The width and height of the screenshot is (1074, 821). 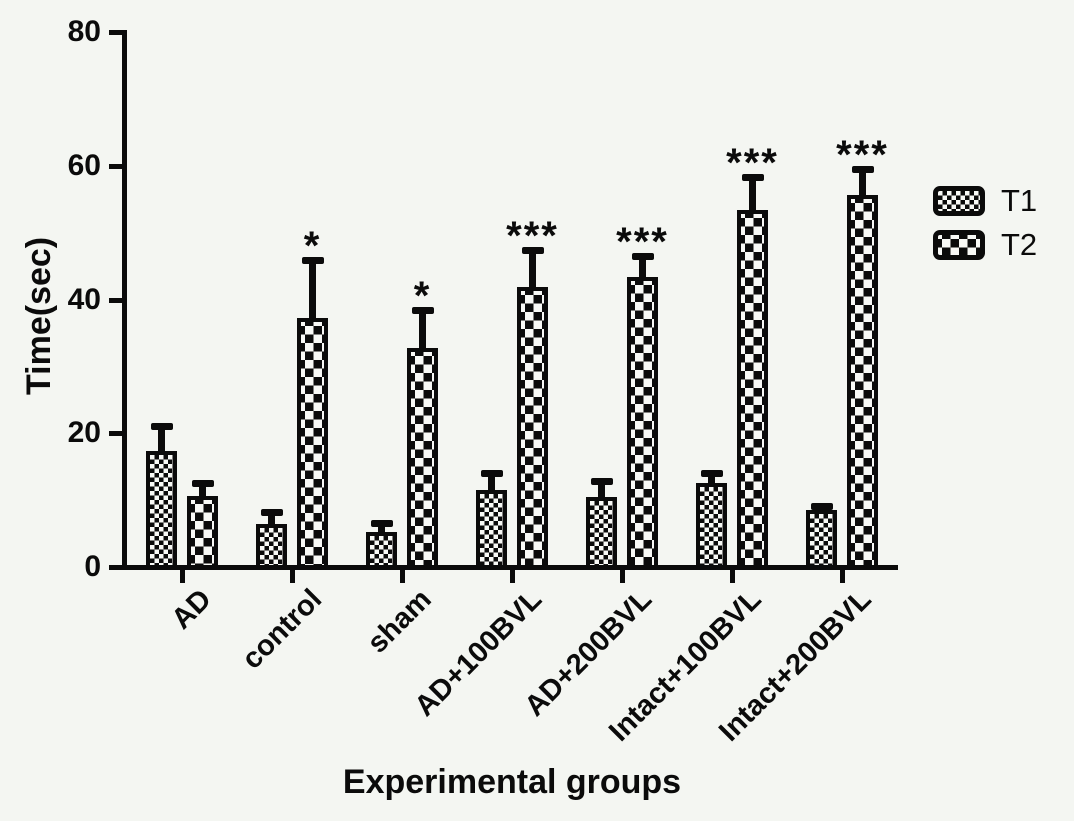 What do you see at coordinates (399, 621) in the screenshot?
I see `x-category-label: sham` at bounding box center [399, 621].